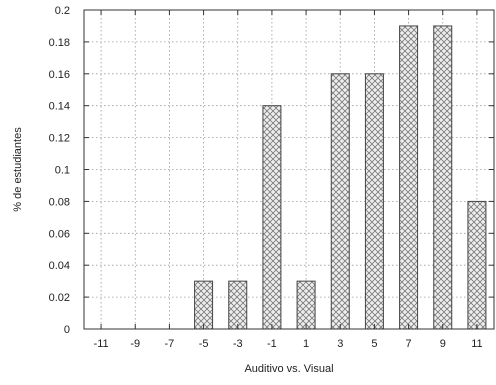 This screenshot has height=385, width=496. What do you see at coordinates (18, 169) in the screenshot?
I see `y-axis-label: % de estudiantes` at bounding box center [18, 169].